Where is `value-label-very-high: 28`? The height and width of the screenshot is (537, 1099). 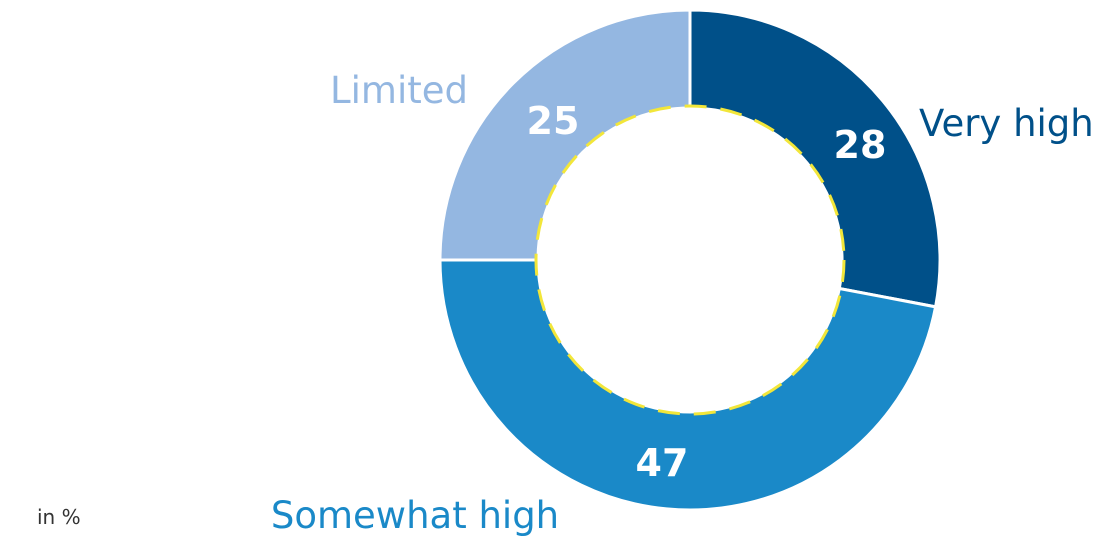
value-label-very-high: 28 is located at coordinates (860, 145).